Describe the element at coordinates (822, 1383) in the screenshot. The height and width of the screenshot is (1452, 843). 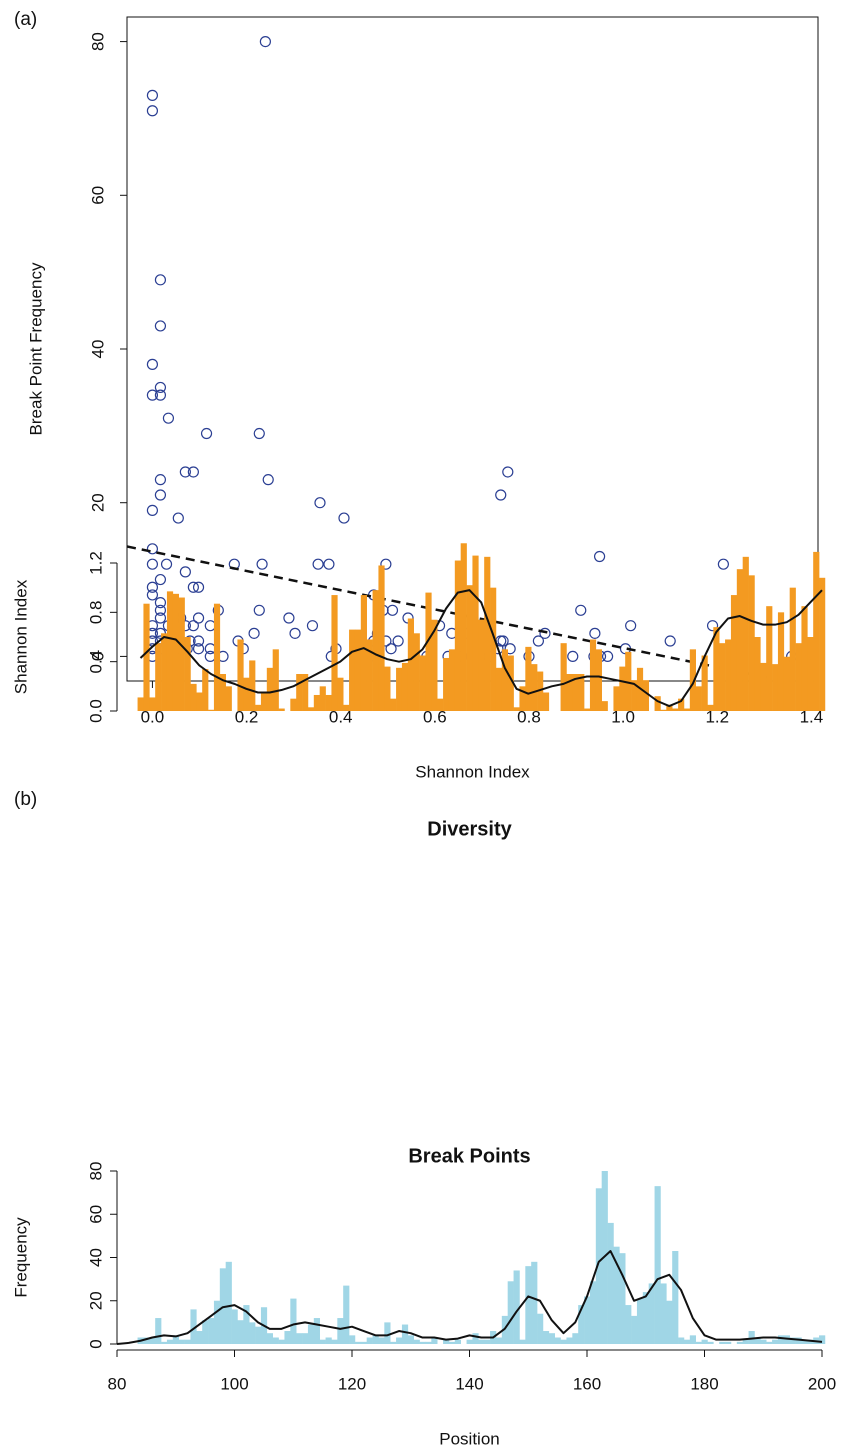
I see `x-tick-label: 200` at that location.